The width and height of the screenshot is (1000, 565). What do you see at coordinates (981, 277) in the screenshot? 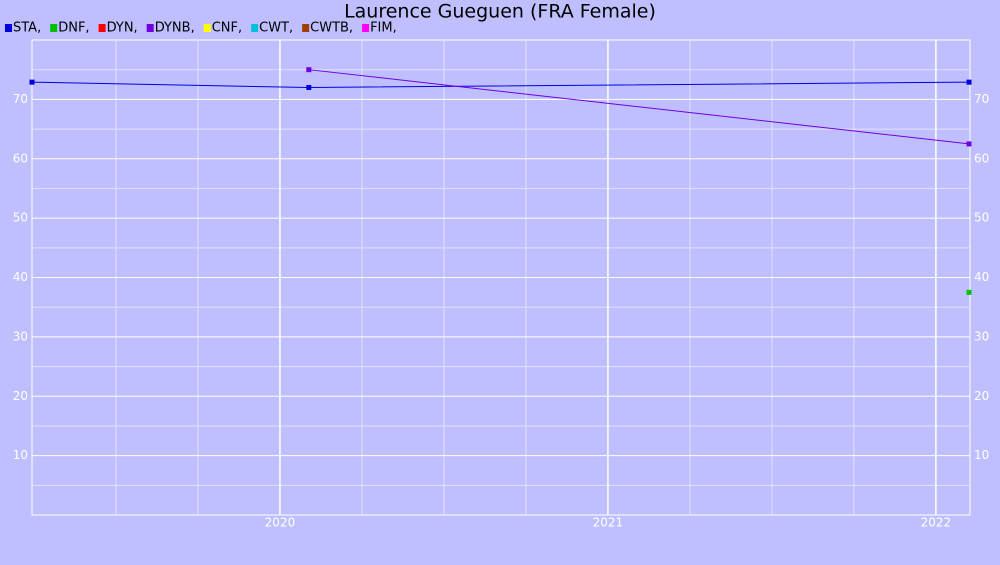
I see `y2-tick-label: 40` at bounding box center [981, 277].